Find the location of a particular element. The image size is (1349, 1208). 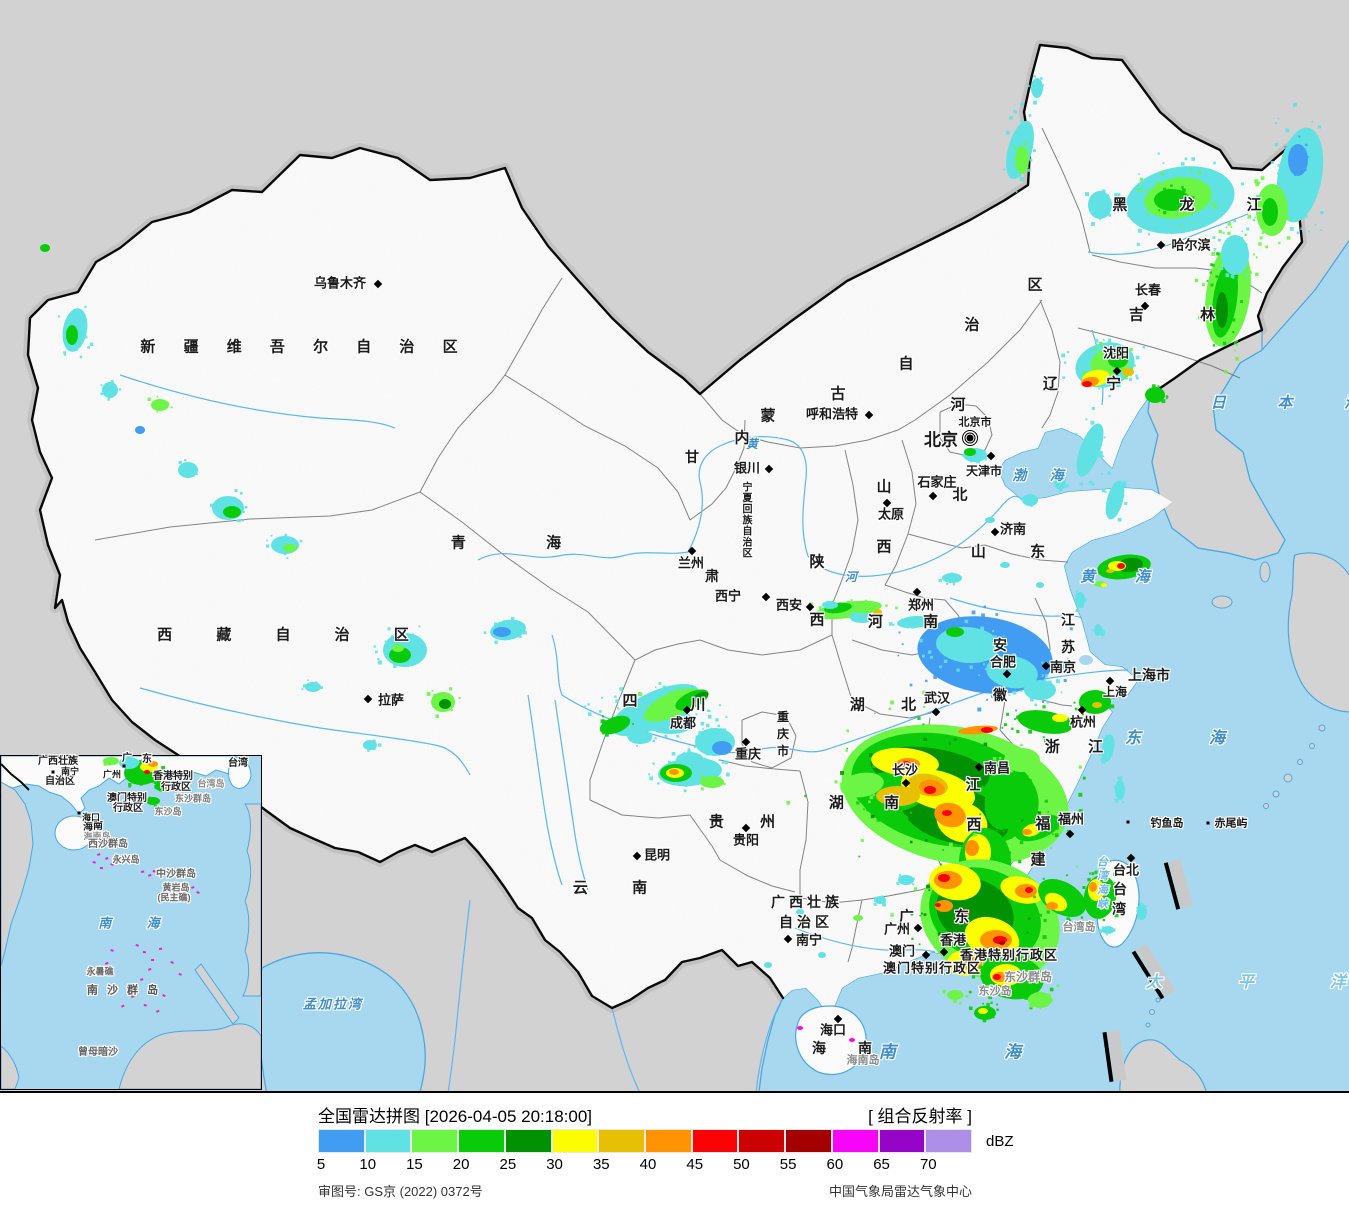

city-label: 乌鲁木齐 is located at coordinates (340, 283).